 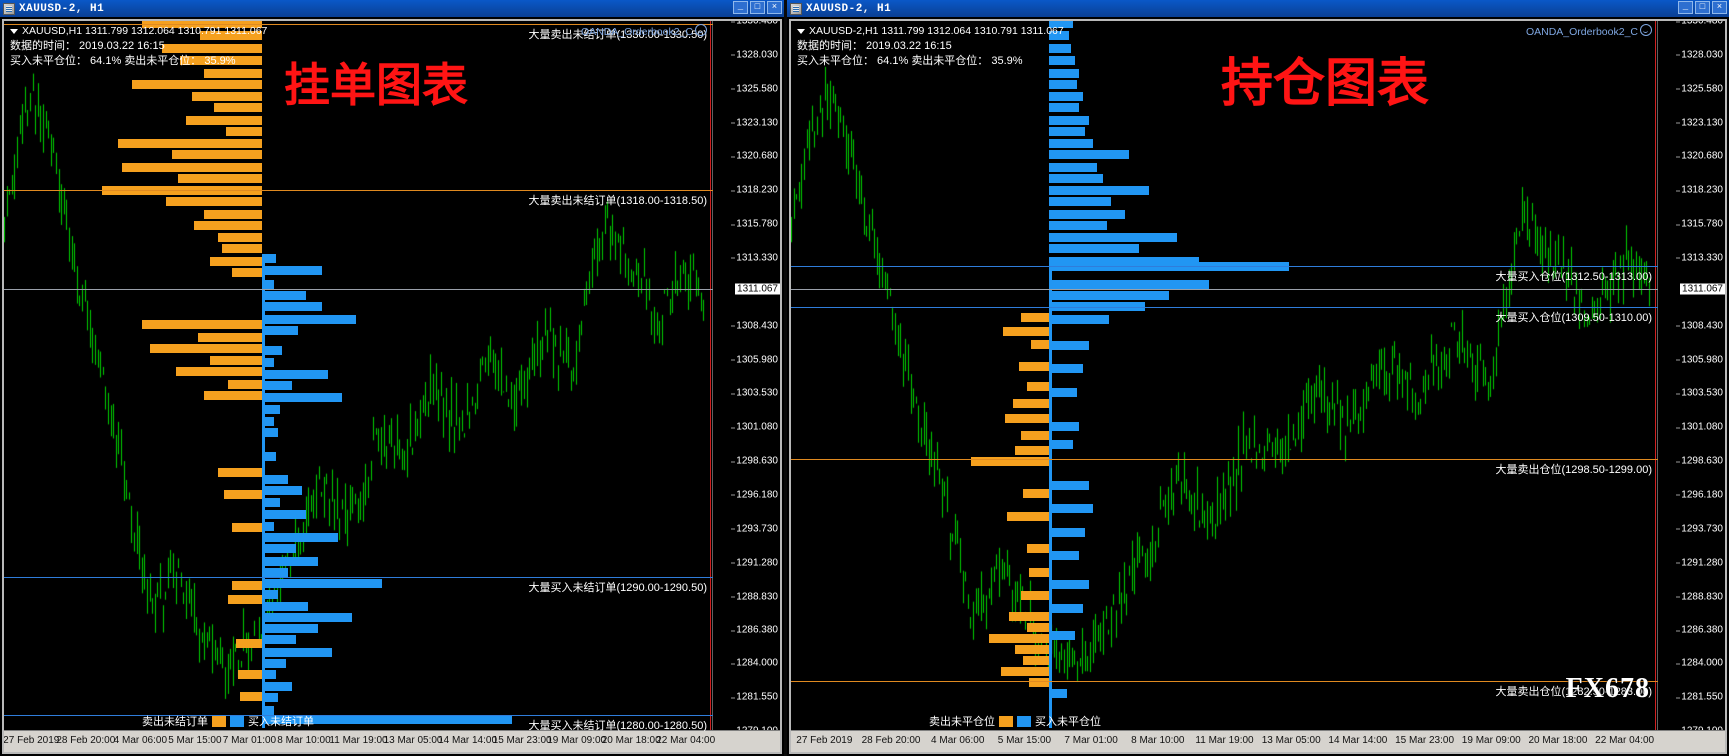 What do you see at coordinates (754, 461) in the screenshot?
I see `price-tick: 1298.630` at bounding box center [754, 461].